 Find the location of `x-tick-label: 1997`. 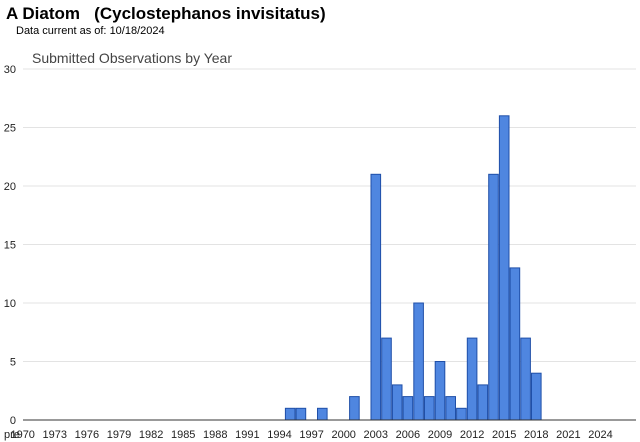

x-tick-label: 1997 is located at coordinates (311, 435).